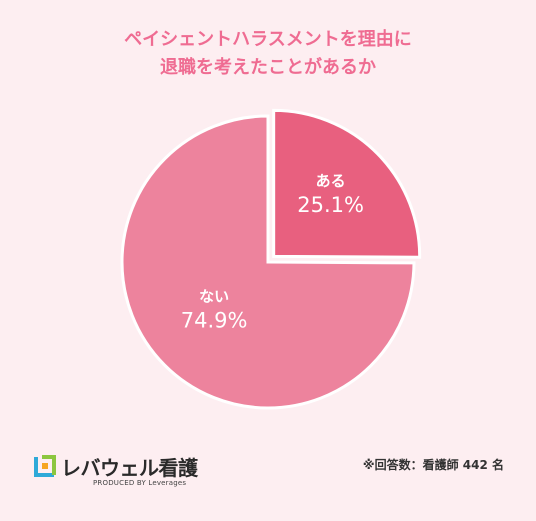 Image resolution: width=536 pixels, height=521 pixels. Describe the element at coordinates (268, 67) in the screenshot. I see `chart-title-line-2: 退職を考えたことがあるか` at that location.